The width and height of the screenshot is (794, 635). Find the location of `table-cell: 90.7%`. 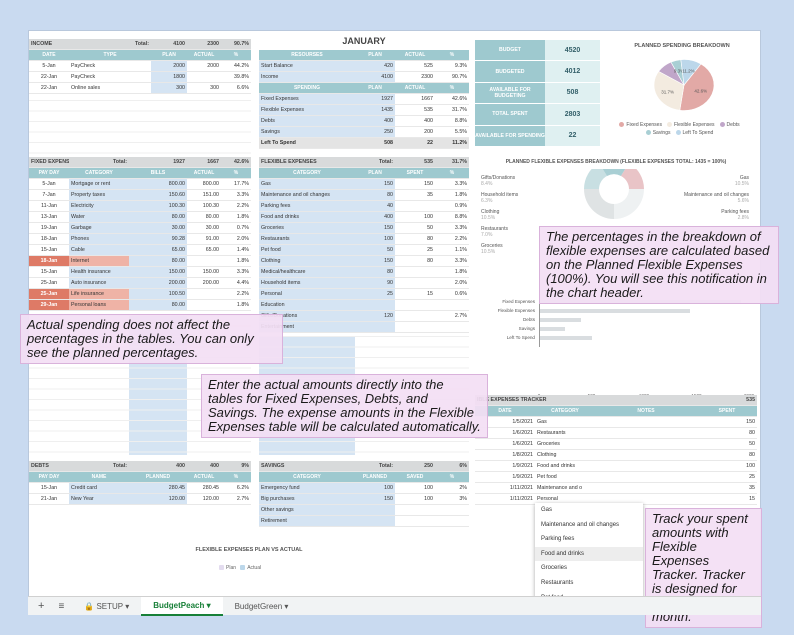

table-cell: 90.7% is located at coordinates (452, 77).